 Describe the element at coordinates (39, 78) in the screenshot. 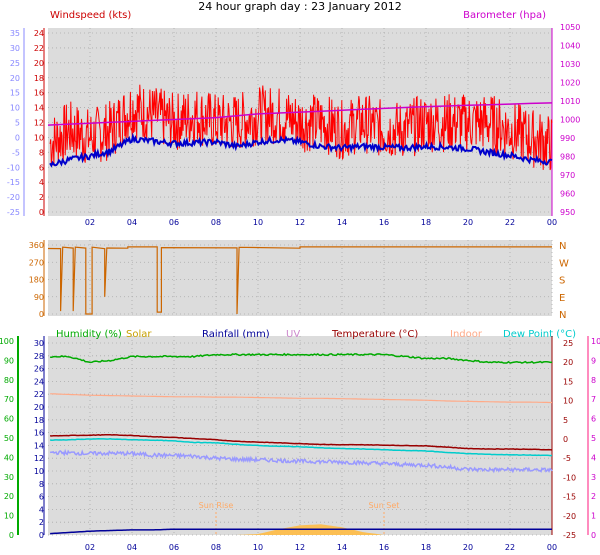

I see `wind-y-tick: 18` at that location.